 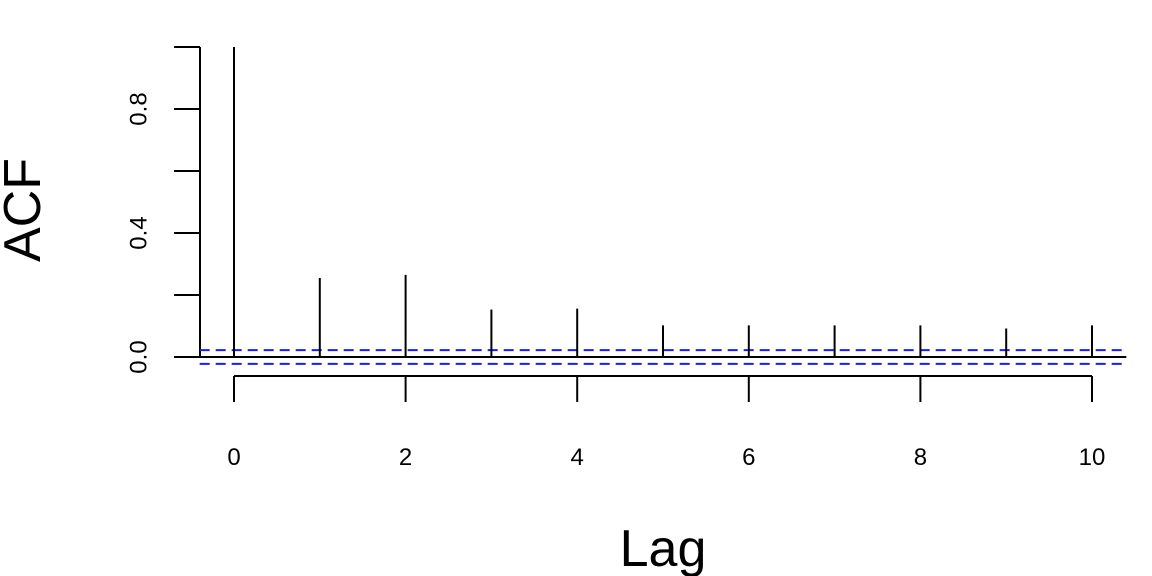 I want to click on x-tick-label: 2, so click(x=405, y=457).